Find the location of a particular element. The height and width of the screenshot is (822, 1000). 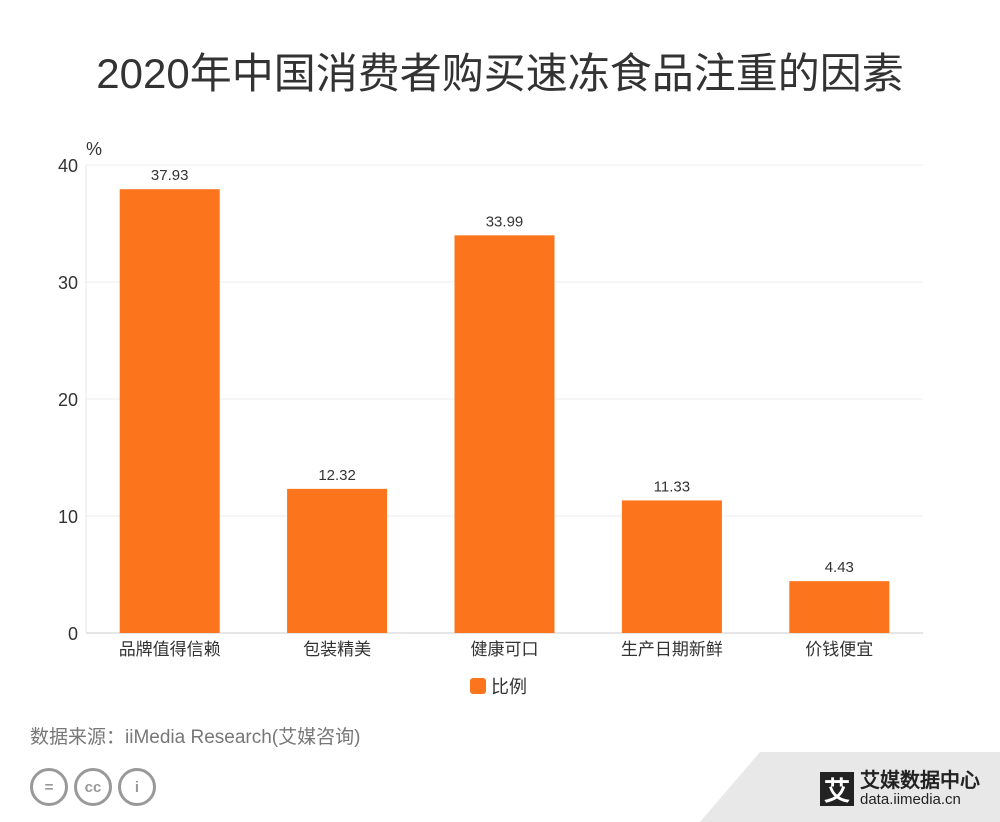

data-label: 33.99 is located at coordinates (505, 221).